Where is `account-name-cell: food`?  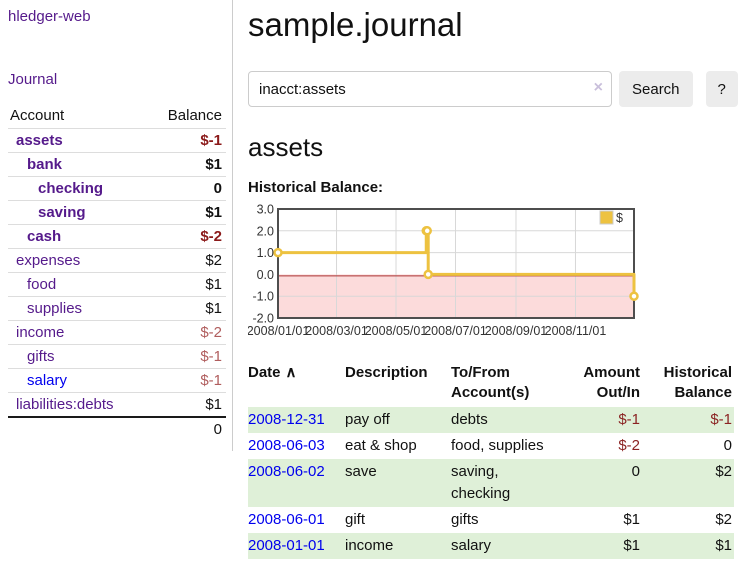
account-name-cell: food is located at coordinates (78, 284).